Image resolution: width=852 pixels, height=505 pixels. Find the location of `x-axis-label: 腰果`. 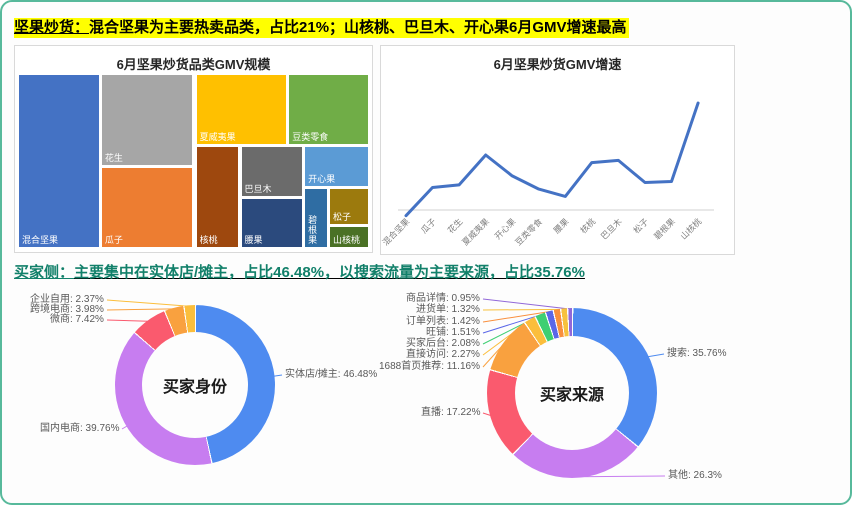

x-axis-label: 腰果 is located at coordinates (561, 225).